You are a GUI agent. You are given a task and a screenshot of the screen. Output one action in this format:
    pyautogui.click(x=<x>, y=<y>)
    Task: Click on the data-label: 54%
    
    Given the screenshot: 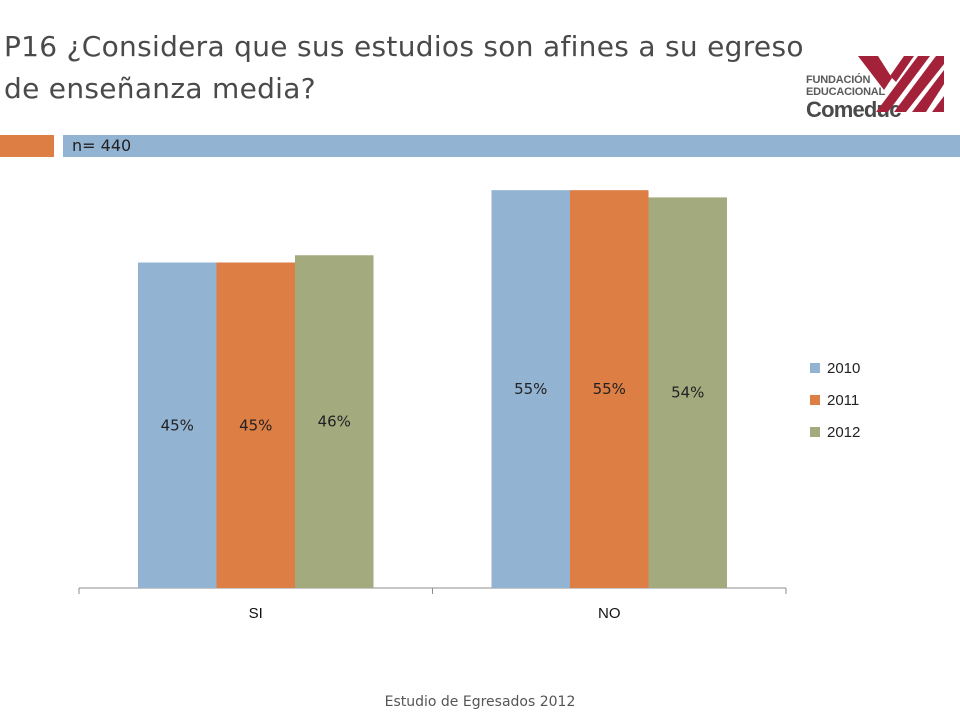 What is the action you would take?
    pyautogui.click(x=687, y=393)
    